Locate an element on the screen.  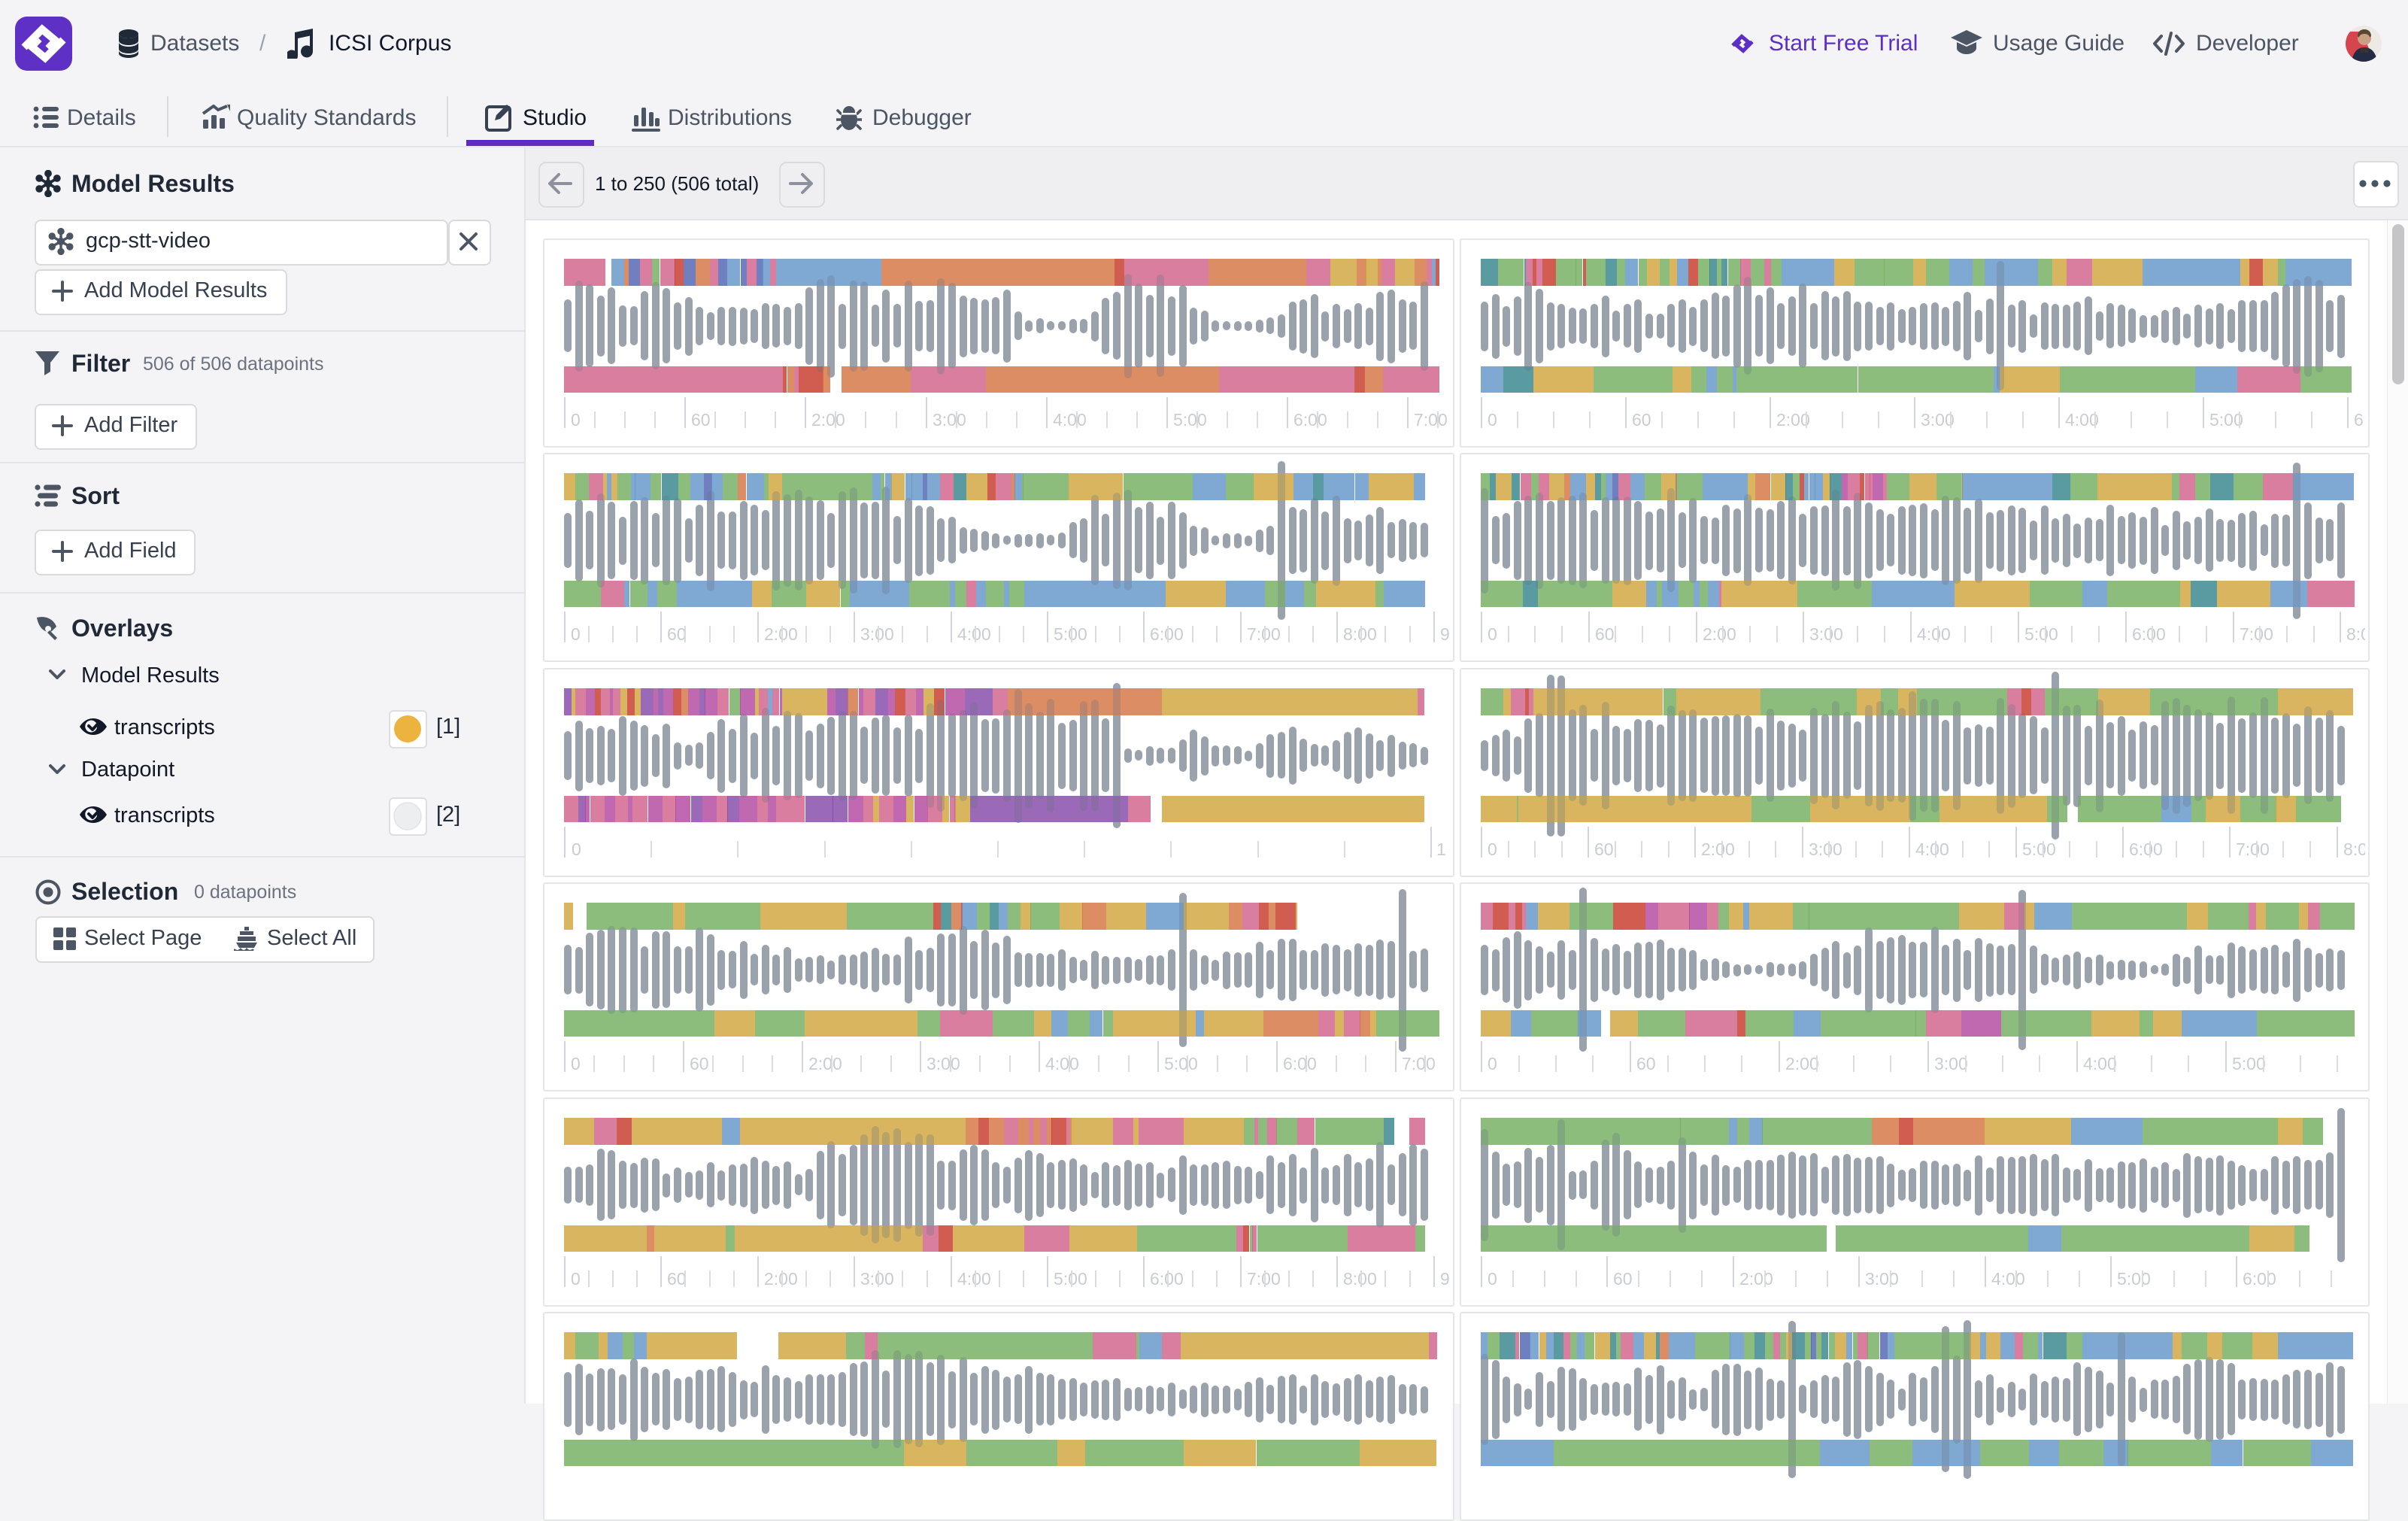
svg-text: 1 is located at coordinates (1441, 849).